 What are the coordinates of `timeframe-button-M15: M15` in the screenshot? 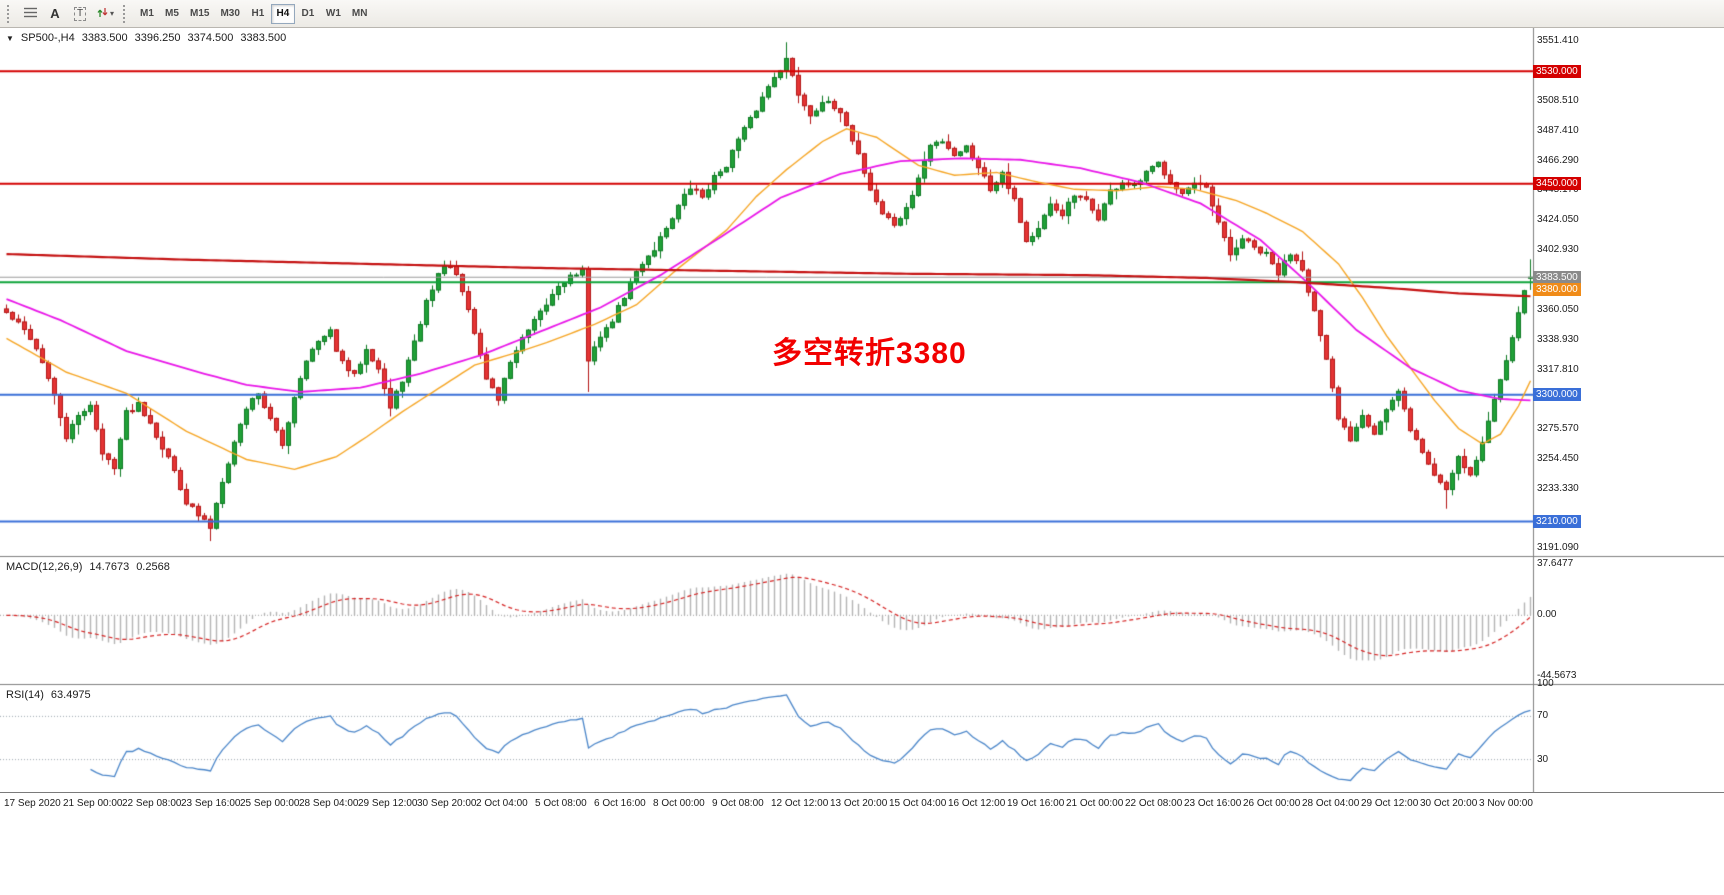 It's located at (199, 14).